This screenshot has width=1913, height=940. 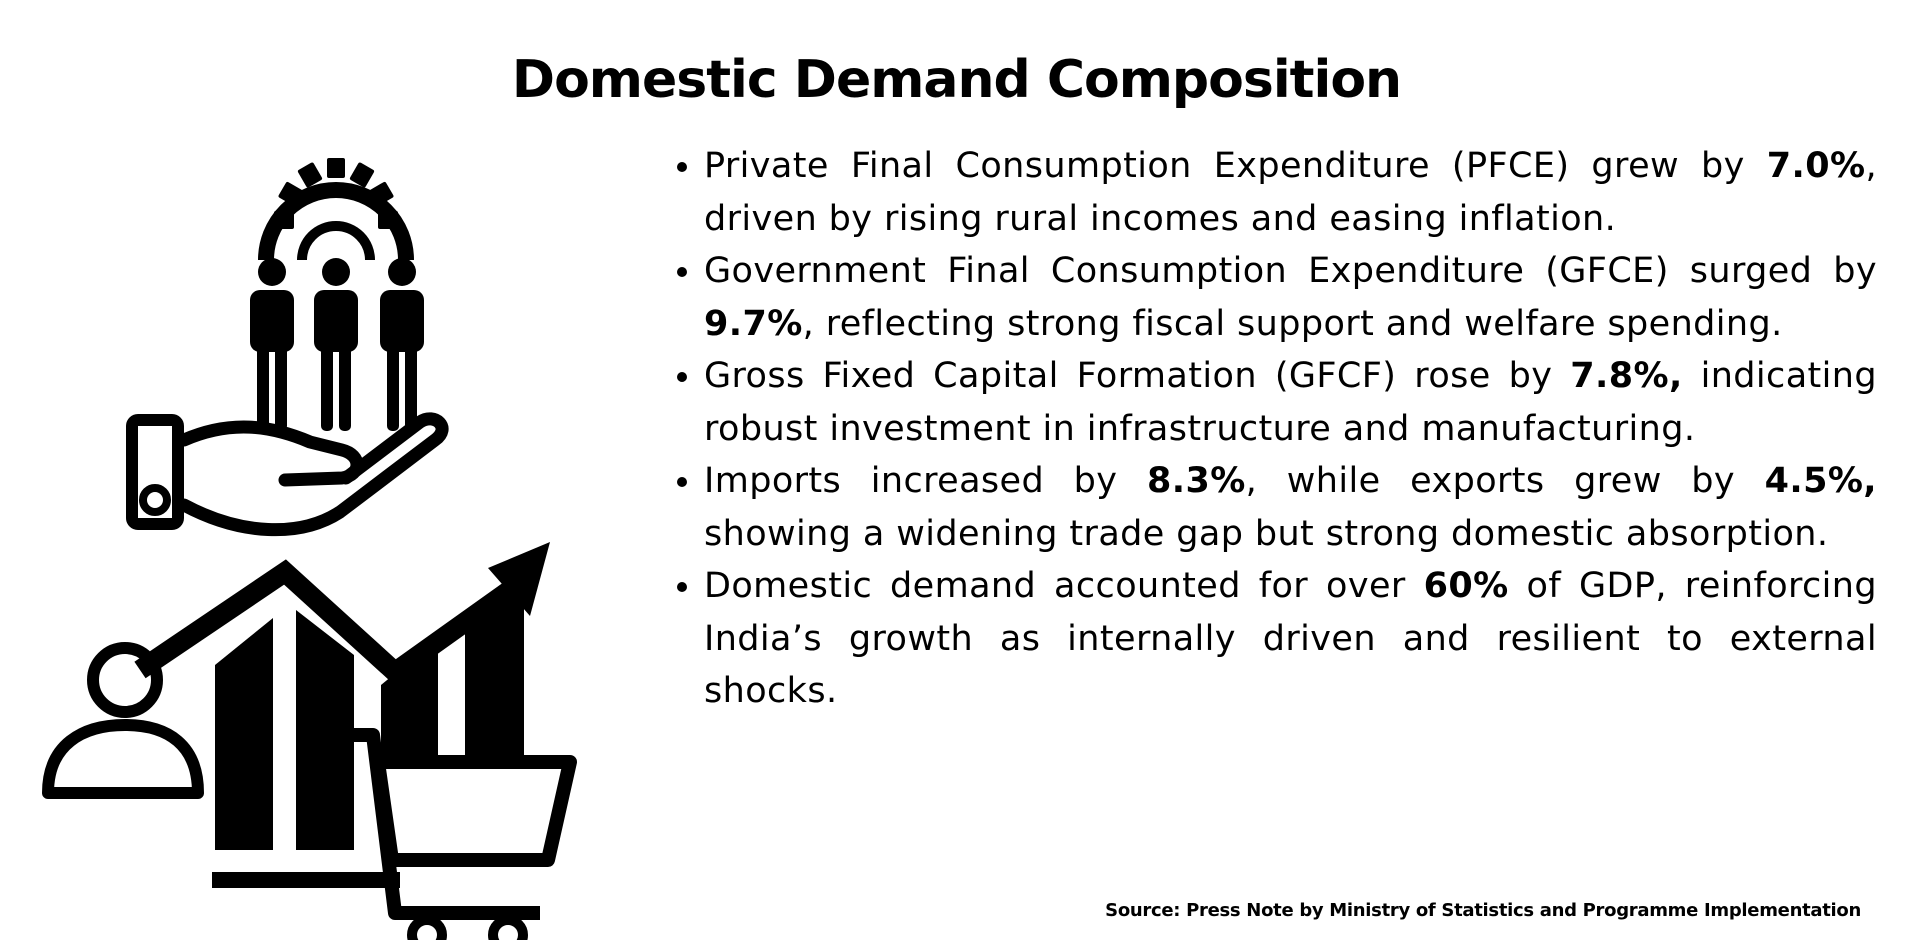 I want to click on bullet-highlight: 4.5%,, so click(x=1820, y=481).